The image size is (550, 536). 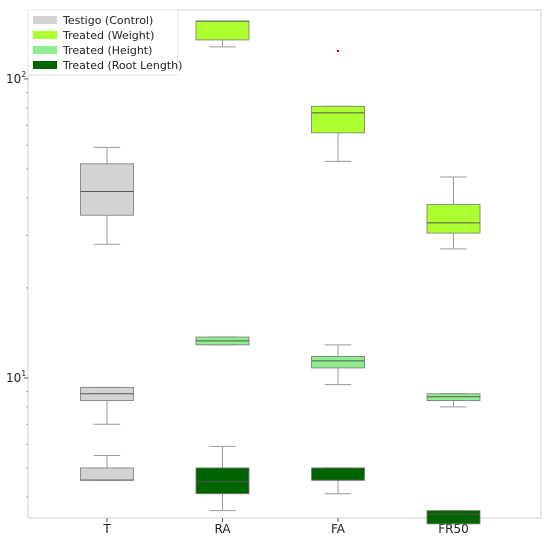 What do you see at coordinates (222, 341) in the screenshot?
I see `box-treated-height--ra` at bounding box center [222, 341].